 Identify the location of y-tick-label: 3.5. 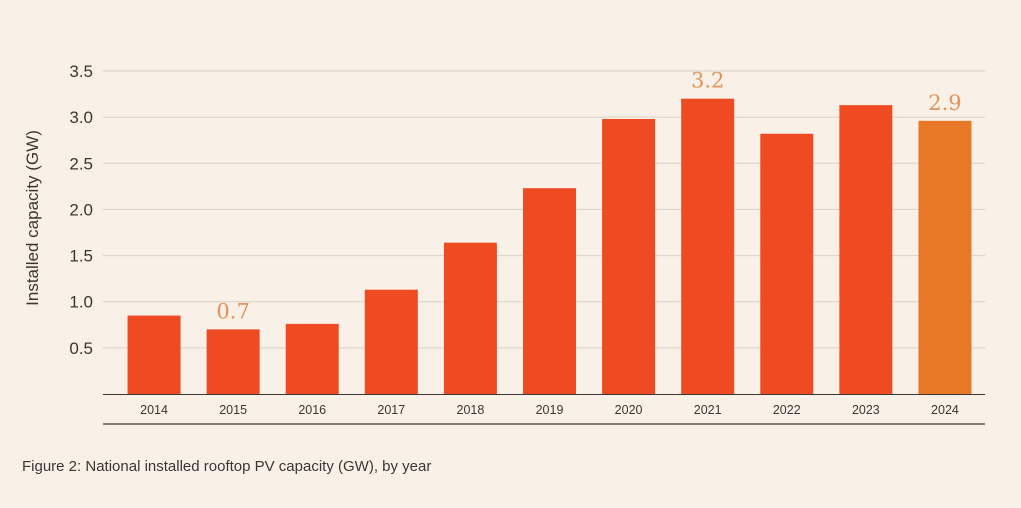
(81, 71).